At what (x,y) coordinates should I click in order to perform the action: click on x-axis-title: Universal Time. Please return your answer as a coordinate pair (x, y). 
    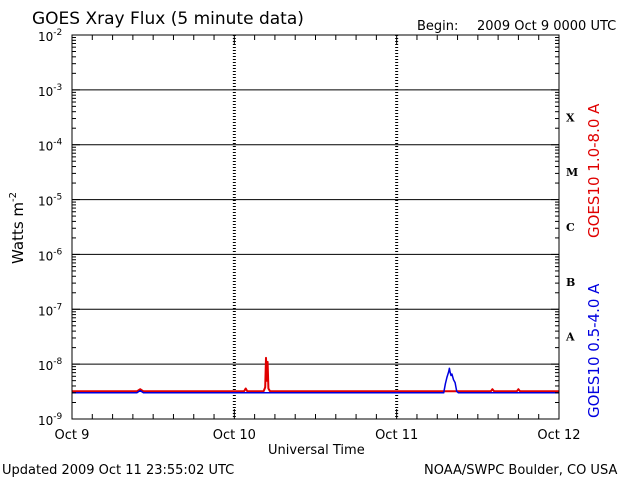
    Looking at the image, I should click on (316, 450).